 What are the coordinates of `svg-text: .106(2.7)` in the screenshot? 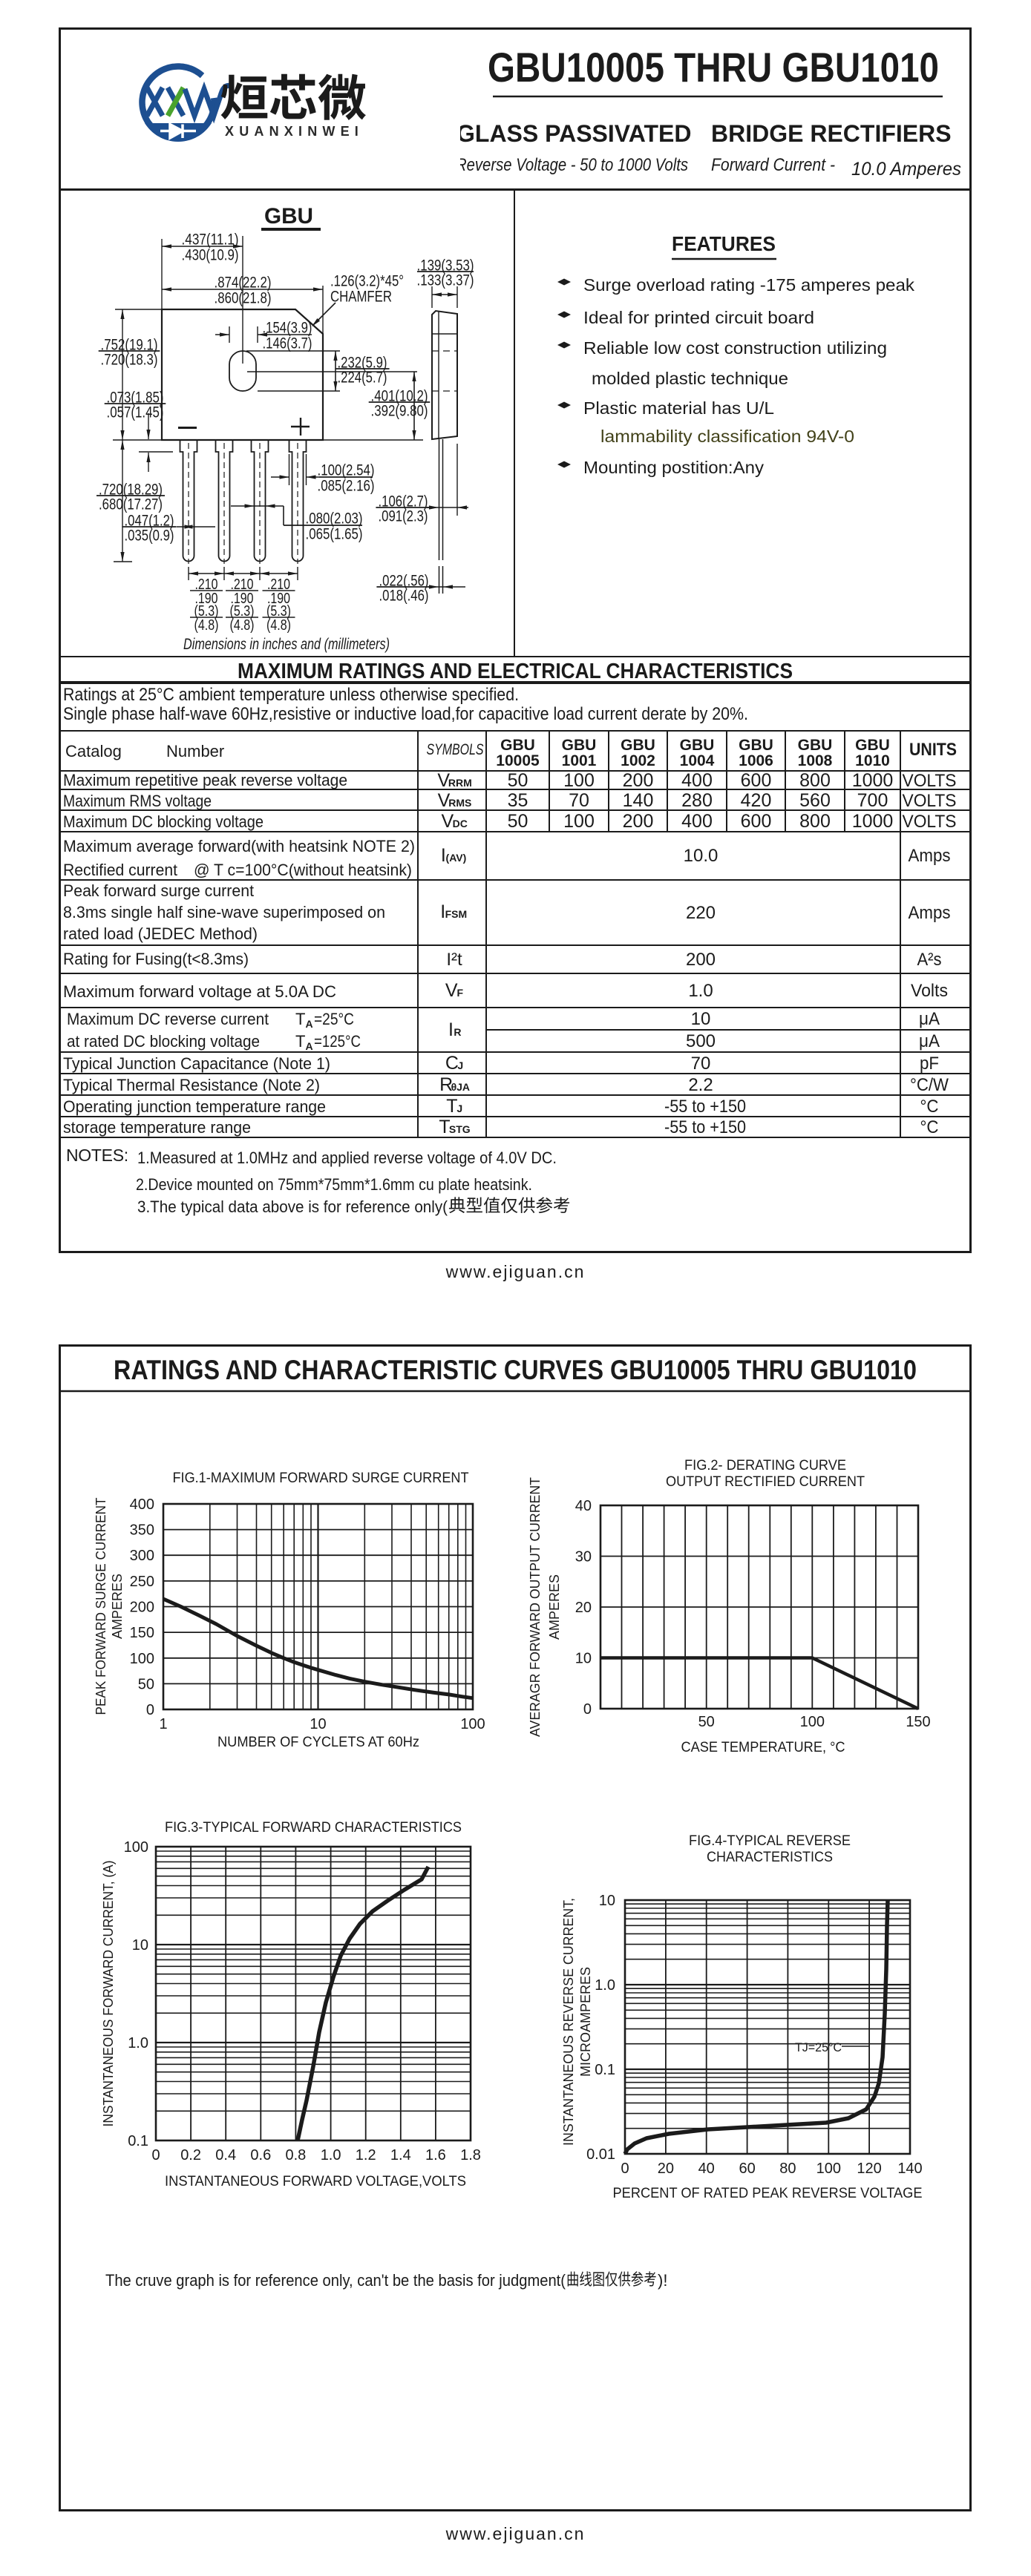 It's located at (403, 501).